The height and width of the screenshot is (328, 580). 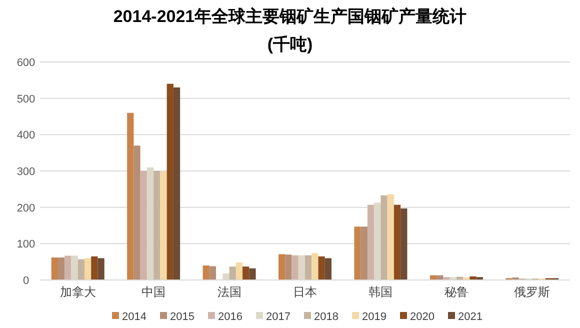 I want to click on x-tick-label: 加拿大, so click(x=78, y=292).